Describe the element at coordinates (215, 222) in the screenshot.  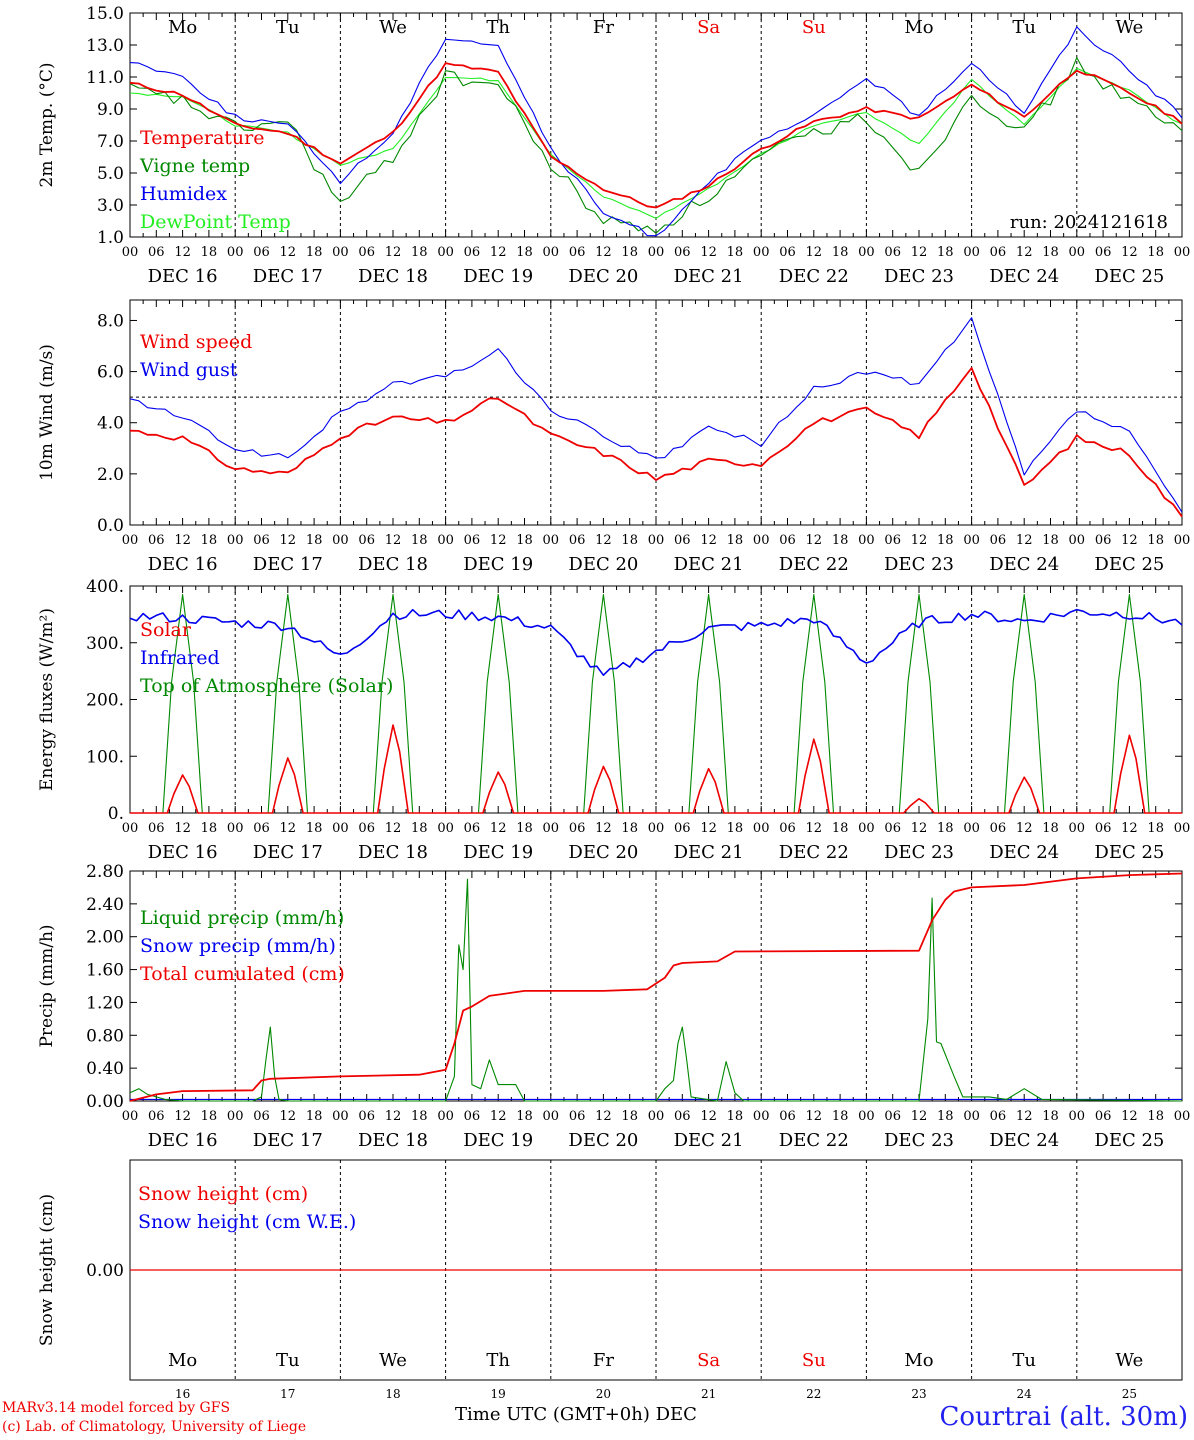
I see `legend-entry: DewPoint Temp` at that location.